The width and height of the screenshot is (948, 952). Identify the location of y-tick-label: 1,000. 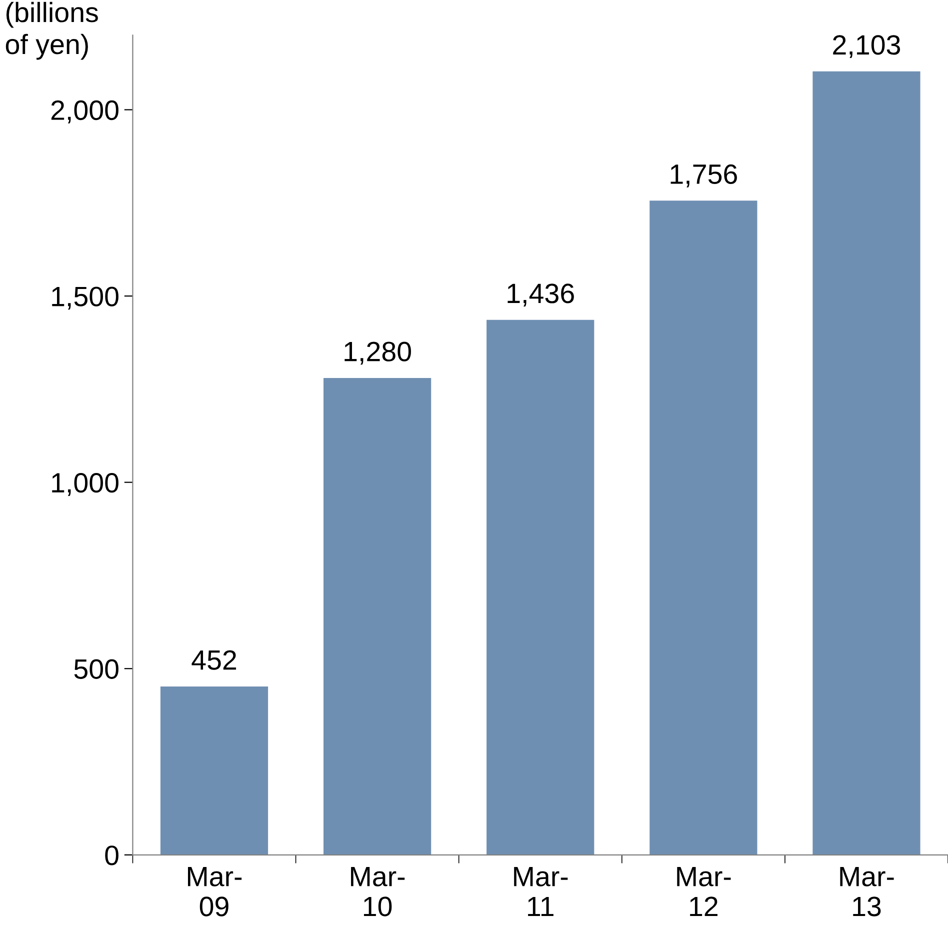
(85, 484).